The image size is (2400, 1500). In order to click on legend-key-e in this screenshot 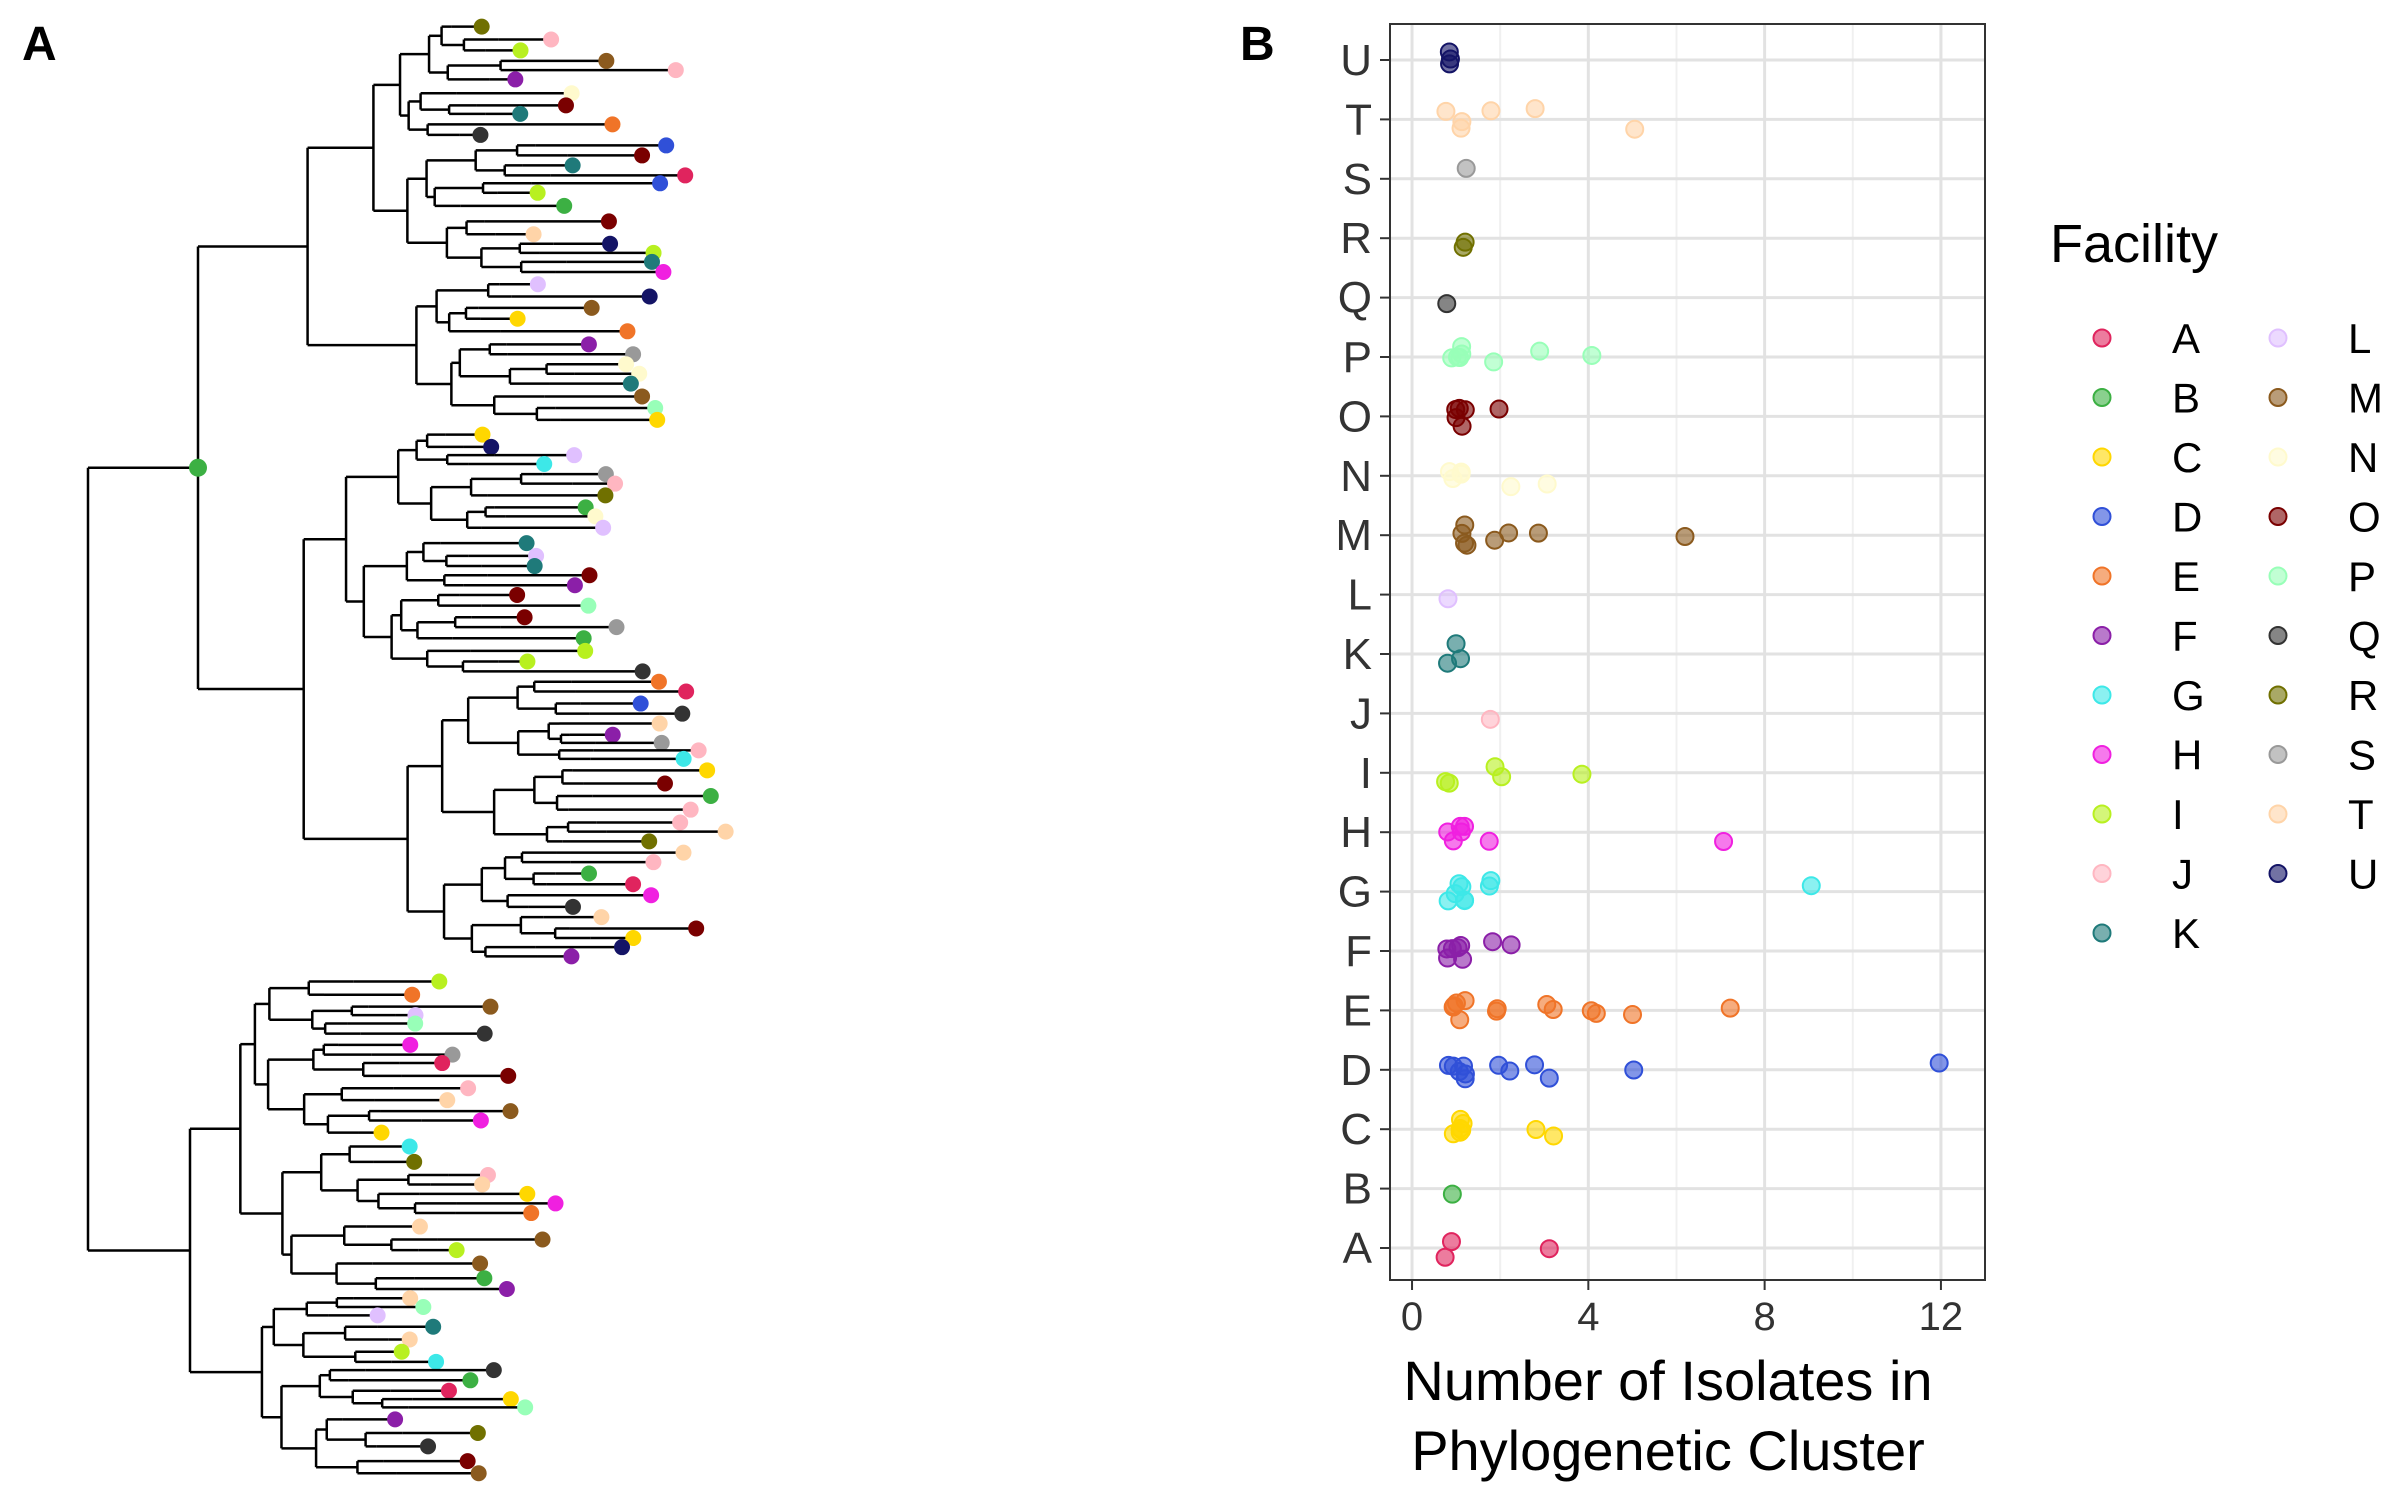, I will do `click(2102, 576)`.